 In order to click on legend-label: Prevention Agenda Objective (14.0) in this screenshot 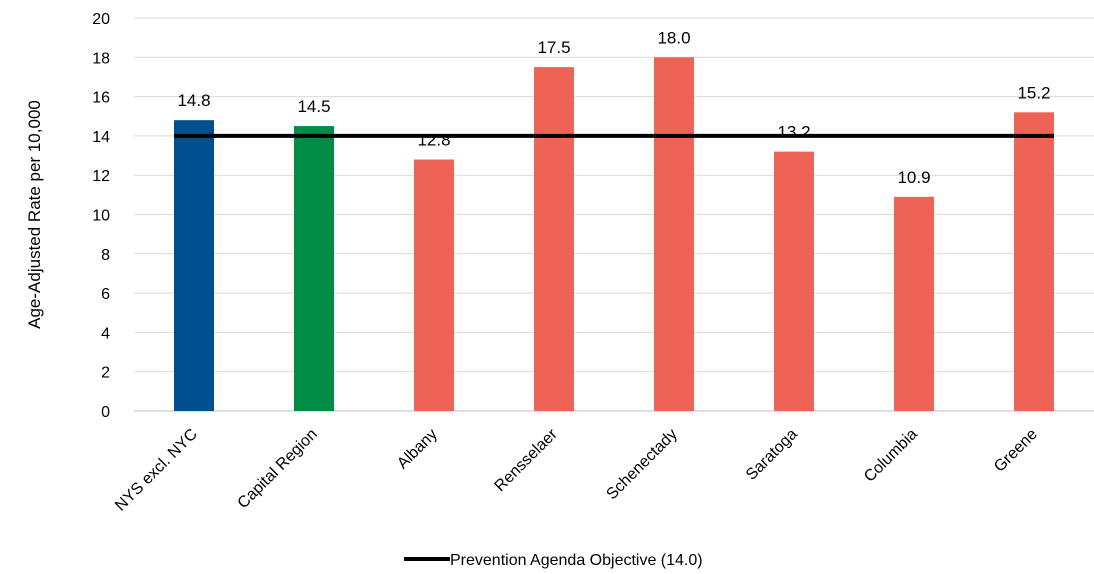, I will do `click(576, 560)`.